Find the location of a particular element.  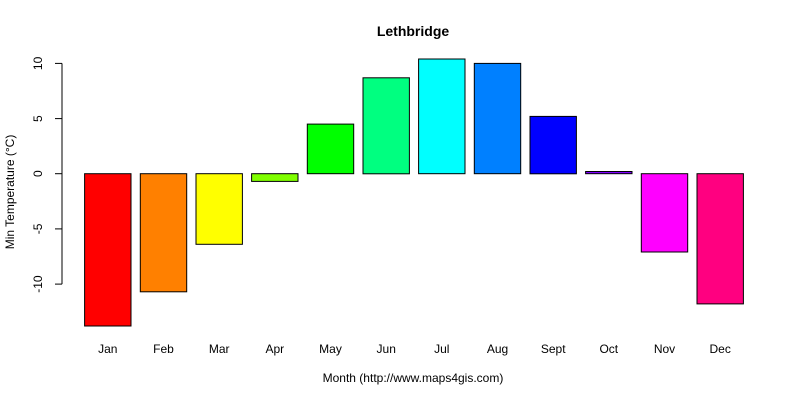

bar-sept is located at coordinates (553, 145).